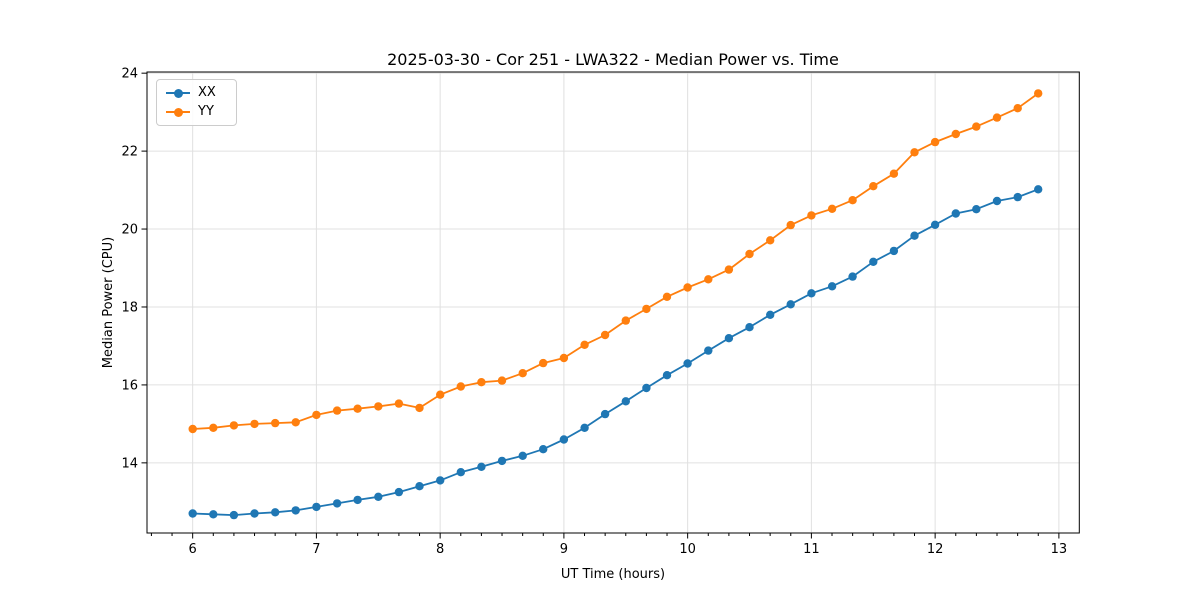 The width and height of the screenshot is (1200, 600). Describe the element at coordinates (129, 385) in the screenshot. I see `y-tick-label: 16` at that location.